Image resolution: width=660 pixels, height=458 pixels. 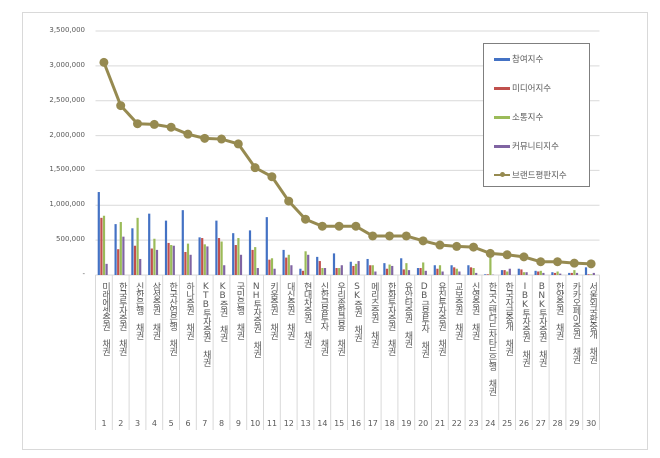 What do you see at coordinates (266, 246) in the screenshot?
I see `bar-참여지수-11` at bounding box center [266, 246].